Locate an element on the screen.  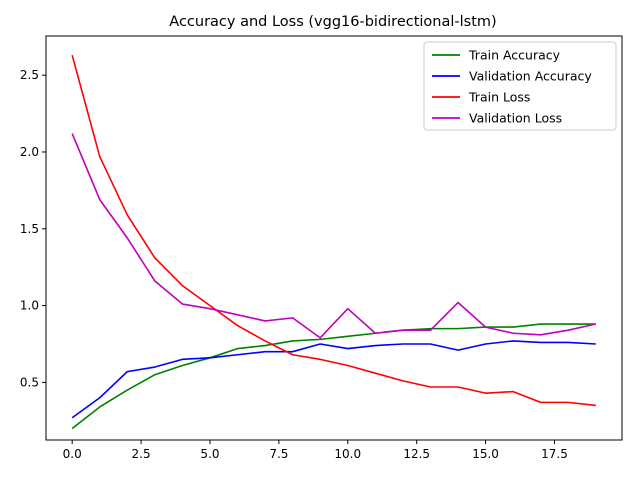
legend-box is located at coordinates (520, 86).